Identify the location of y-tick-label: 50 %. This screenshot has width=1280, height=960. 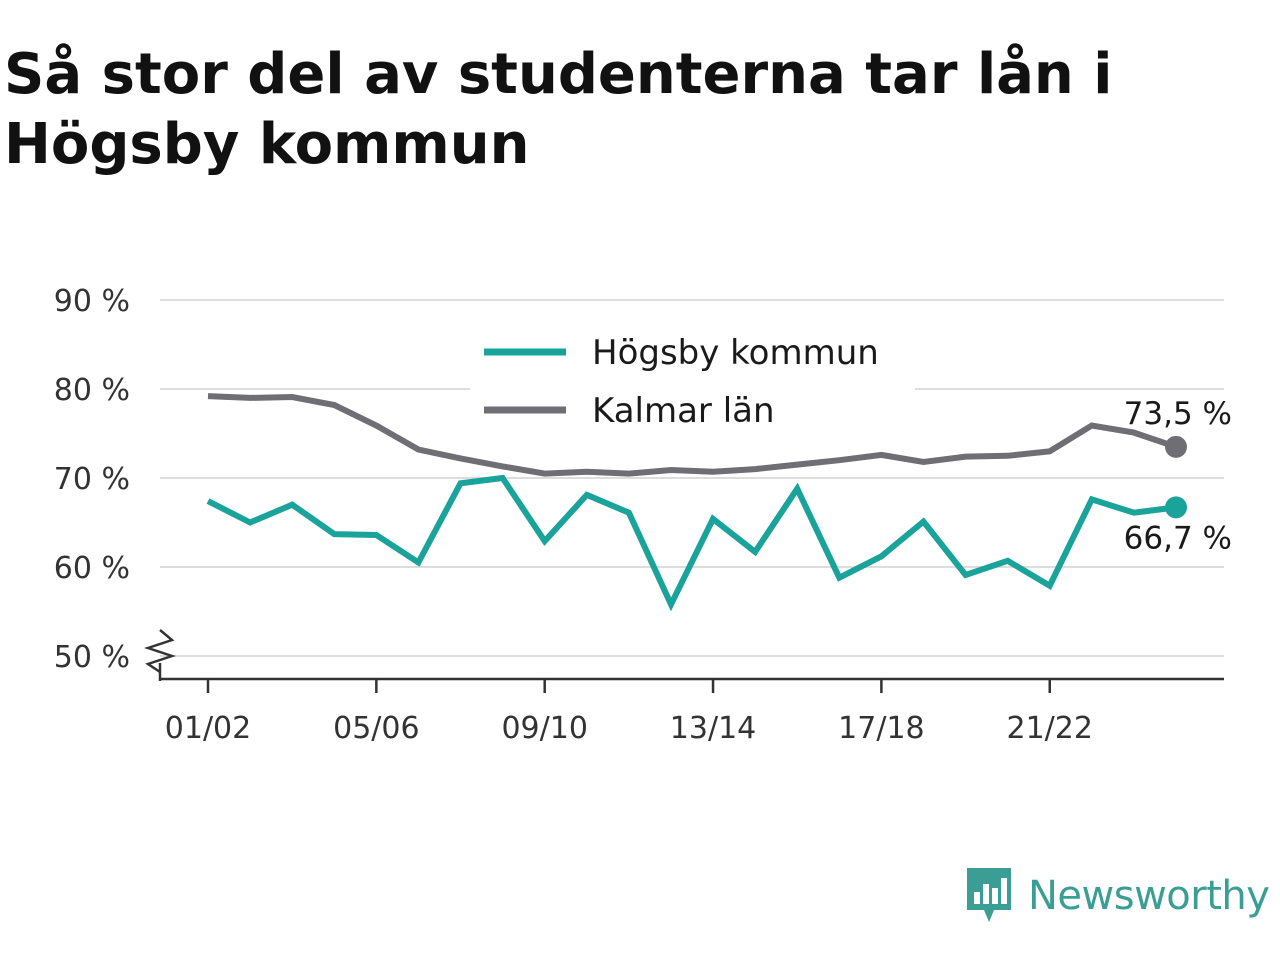
(92, 657).